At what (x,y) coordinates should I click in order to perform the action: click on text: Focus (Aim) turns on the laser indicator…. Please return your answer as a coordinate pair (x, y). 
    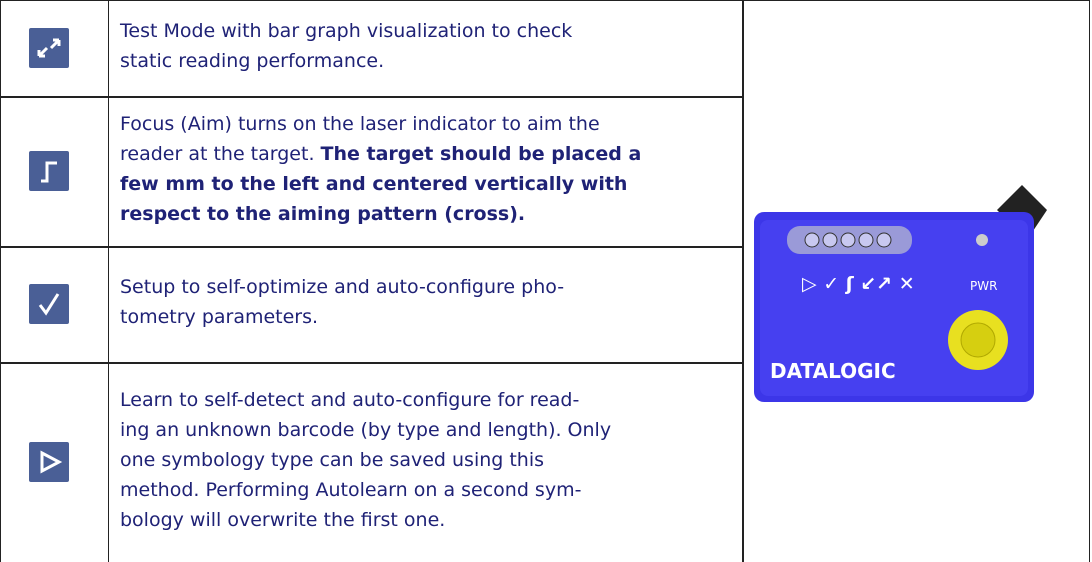
    Looking at the image, I should click on (360, 124).